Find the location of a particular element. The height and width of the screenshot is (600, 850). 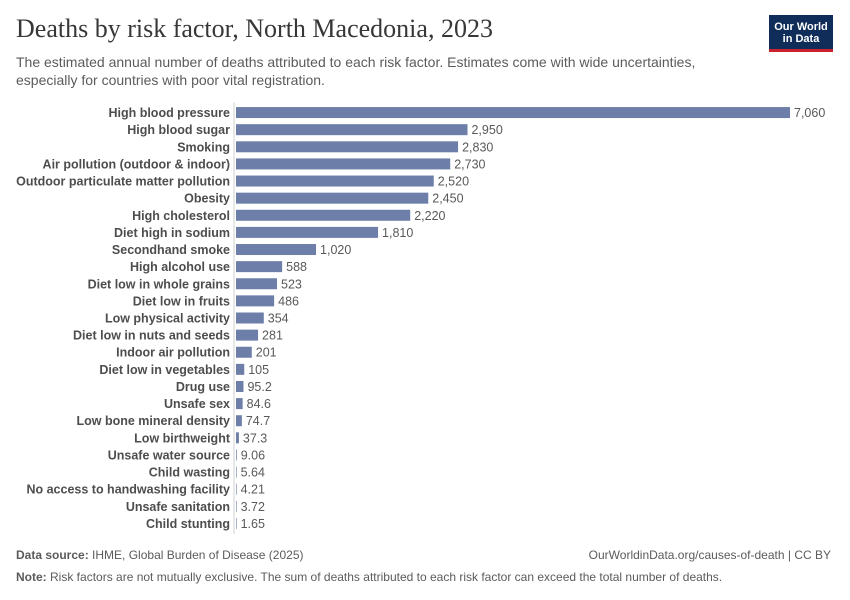

value-label: 2,220 is located at coordinates (429, 216).